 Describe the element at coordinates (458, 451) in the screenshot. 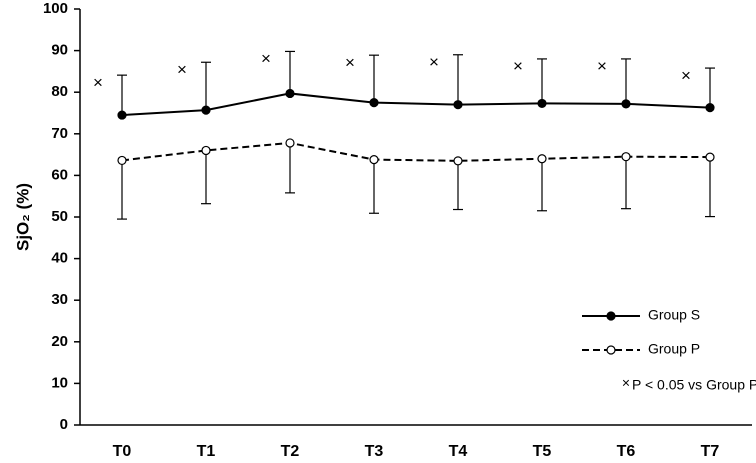

I see `x-tick-label: T4` at that location.